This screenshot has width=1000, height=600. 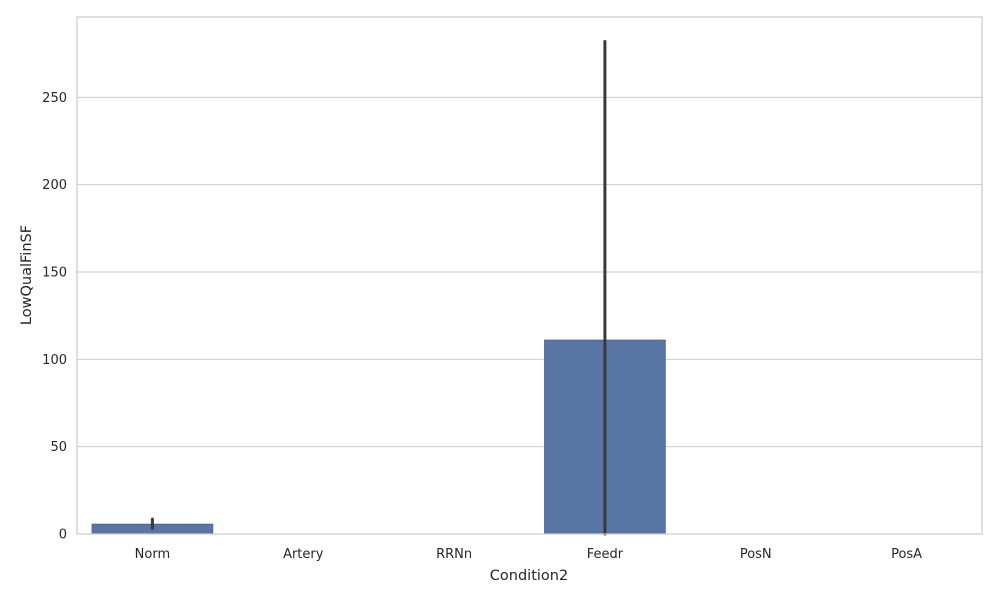 What do you see at coordinates (756, 554) in the screenshot?
I see `x-tick-label: PosN` at bounding box center [756, 554].